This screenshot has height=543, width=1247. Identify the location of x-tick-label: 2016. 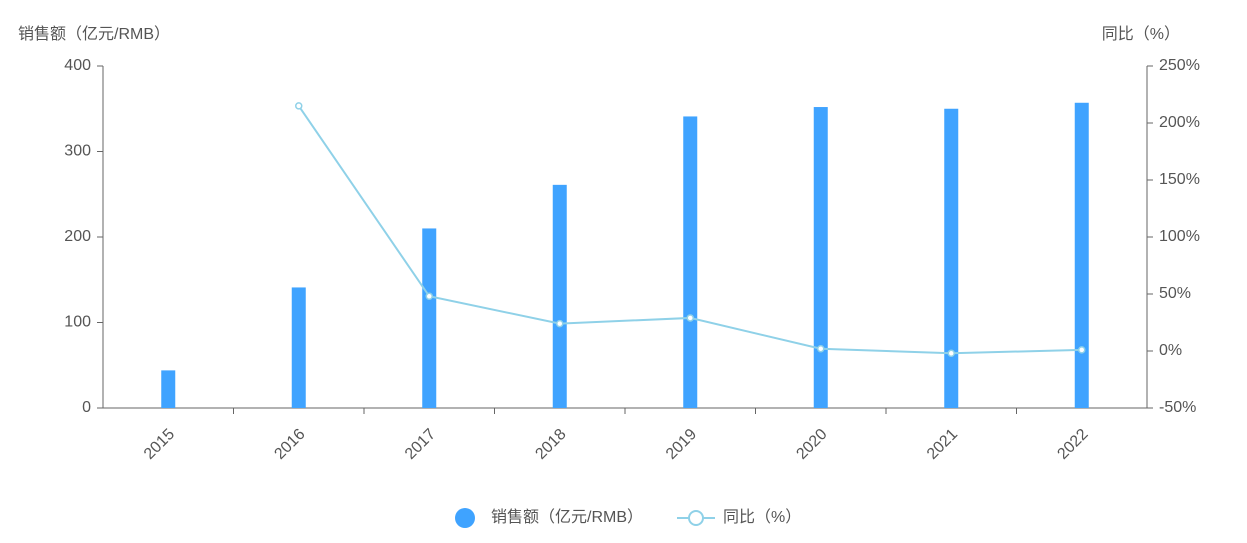
(289, 444).